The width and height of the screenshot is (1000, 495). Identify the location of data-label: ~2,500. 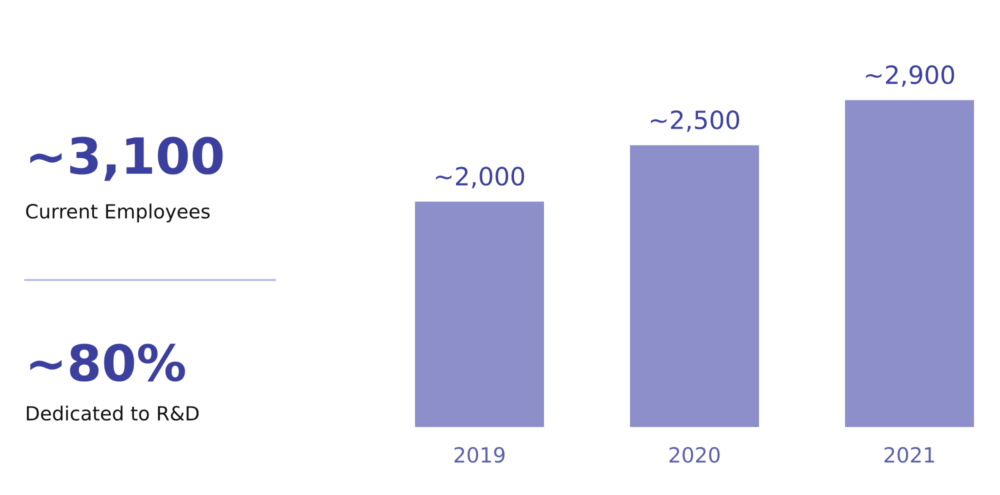
(695, 121).